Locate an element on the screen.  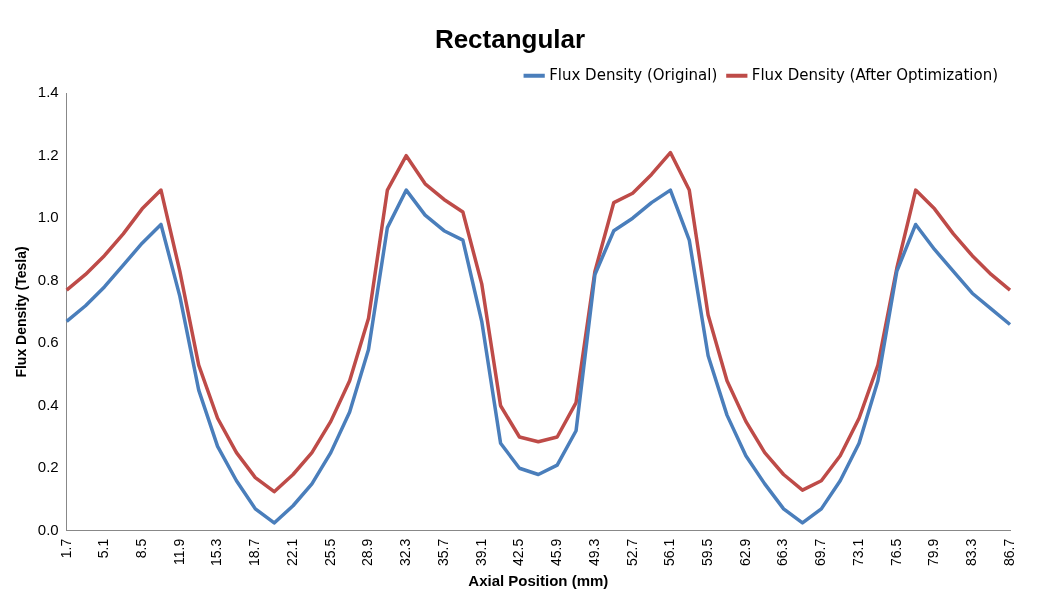
chart-title: Rectangular is located at coordinates (510, 38).